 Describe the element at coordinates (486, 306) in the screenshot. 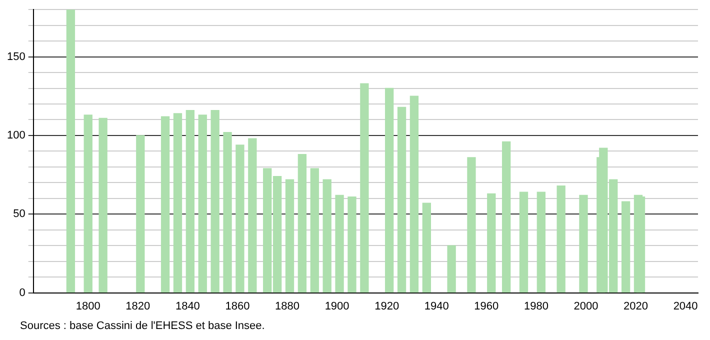

I see `x-tick-label: 1960` at that location.